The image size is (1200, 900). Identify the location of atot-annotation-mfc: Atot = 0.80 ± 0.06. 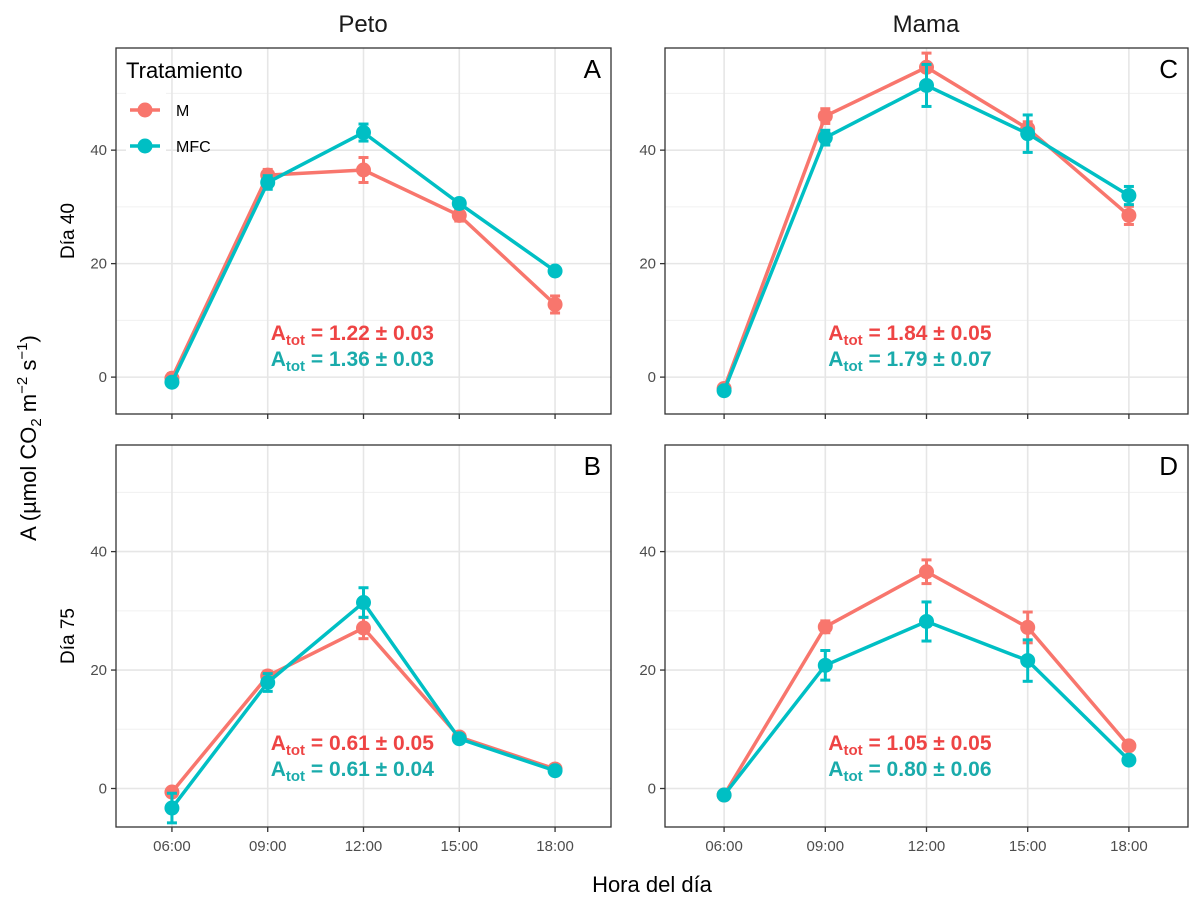
(909, 771).